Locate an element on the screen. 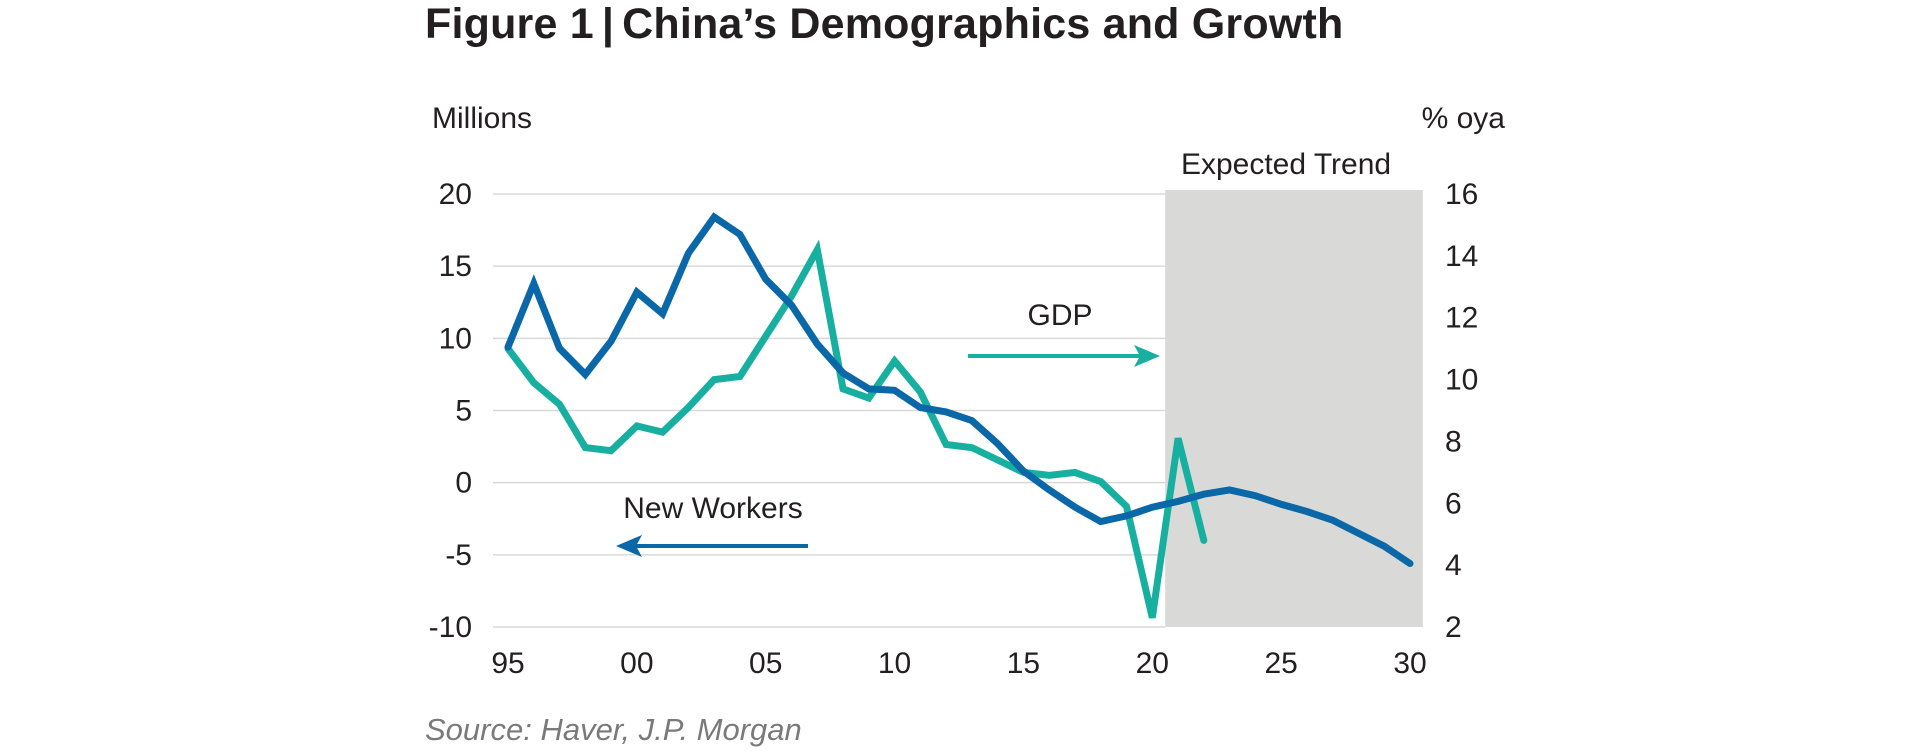 The image size is (1913, 751). right-tick-label: 10 is located at coordinates (1461, 380).